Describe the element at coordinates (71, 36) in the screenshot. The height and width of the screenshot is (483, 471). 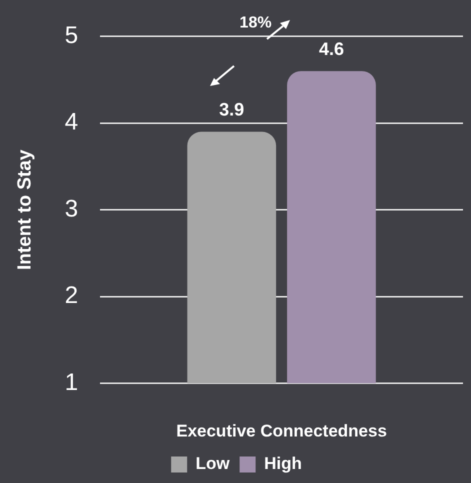
I see `y-tick-label: 5` at that location.